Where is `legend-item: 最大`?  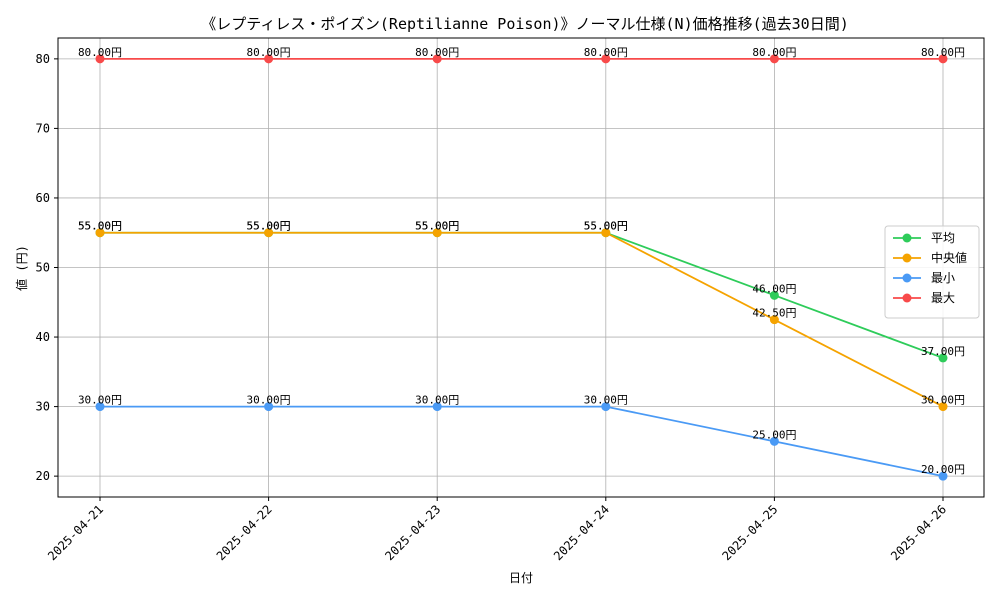
legend-item: 最大 is located at coordinates (924, 298).